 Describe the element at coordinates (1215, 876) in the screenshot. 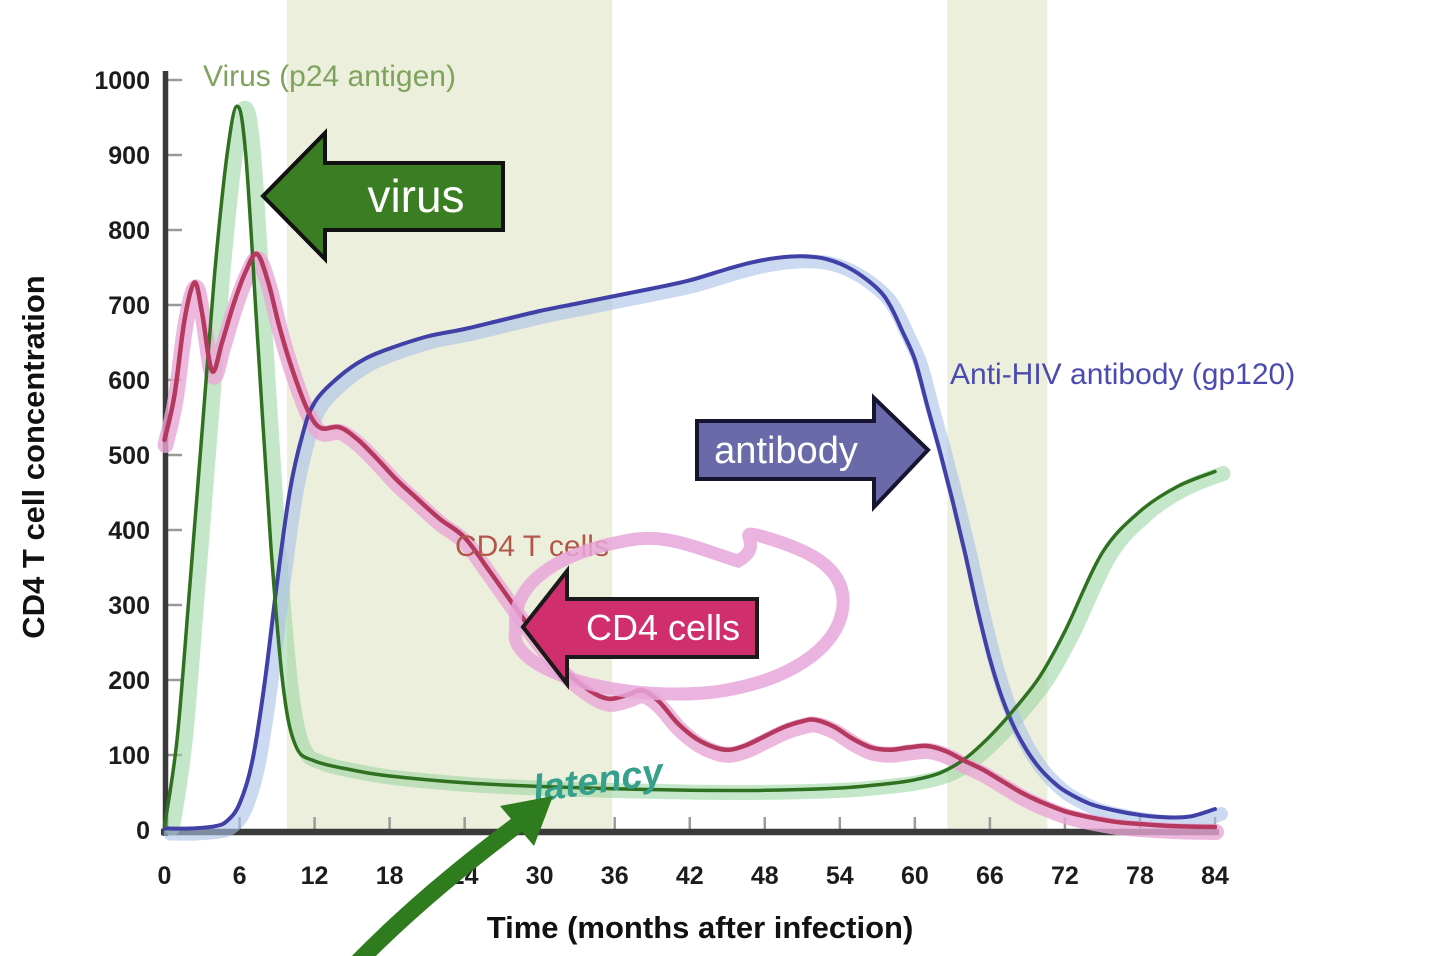

I see `x-tick-label-84: 84` at that location.